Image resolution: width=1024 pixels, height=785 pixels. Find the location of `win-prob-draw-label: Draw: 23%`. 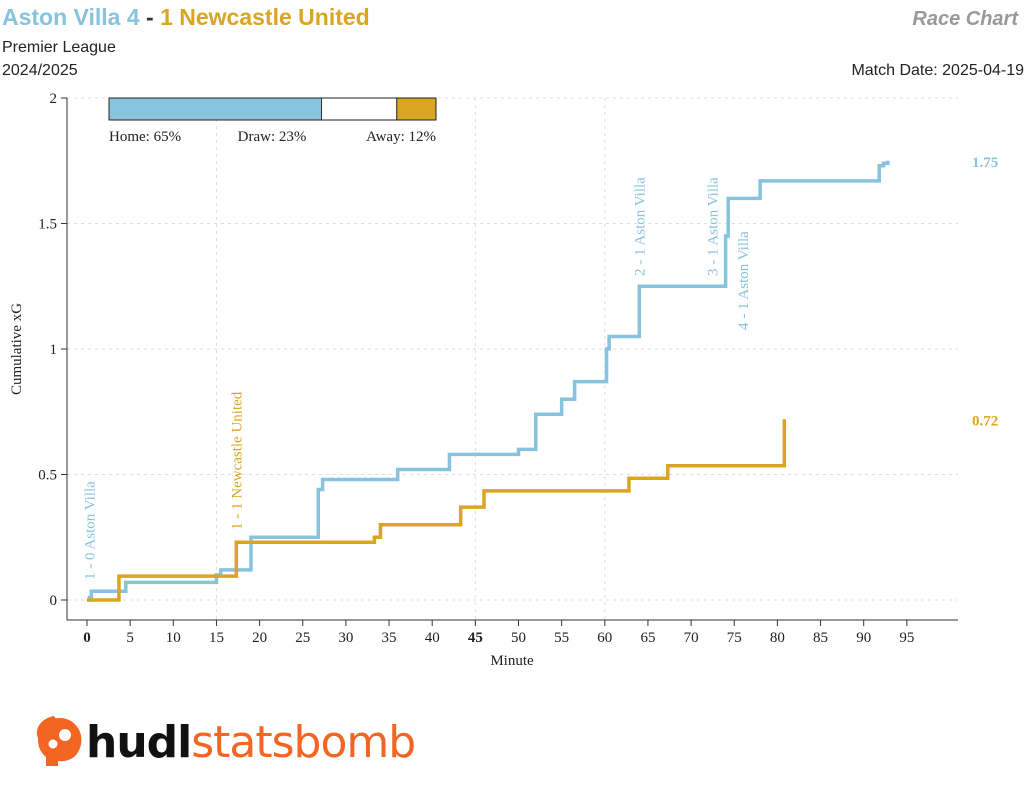

win-prob-draw-label: Draw: 23% is located at coordinates (272, 137).